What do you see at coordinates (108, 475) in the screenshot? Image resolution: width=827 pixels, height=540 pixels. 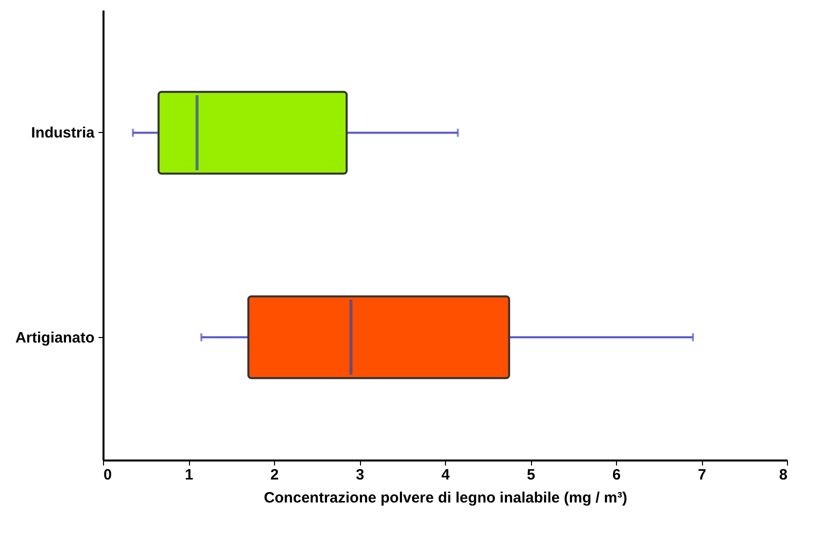 I see `x-tick-label: 0` at bounding box center [108, 475].